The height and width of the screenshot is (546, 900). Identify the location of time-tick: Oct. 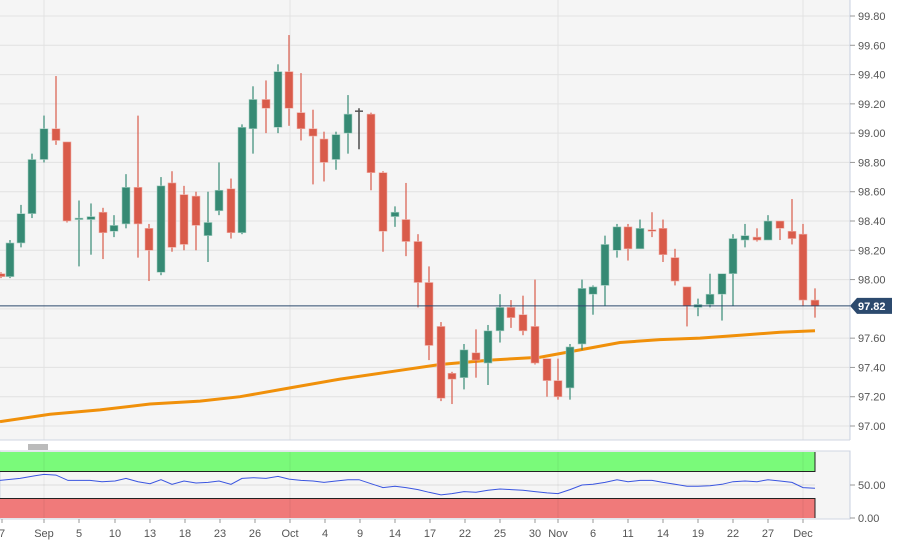
(289, 534).